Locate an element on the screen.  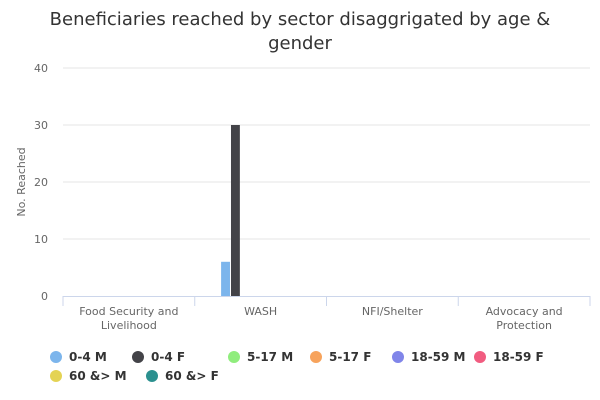
legend-item: 0-4 M is located at coordinates (91, 357).